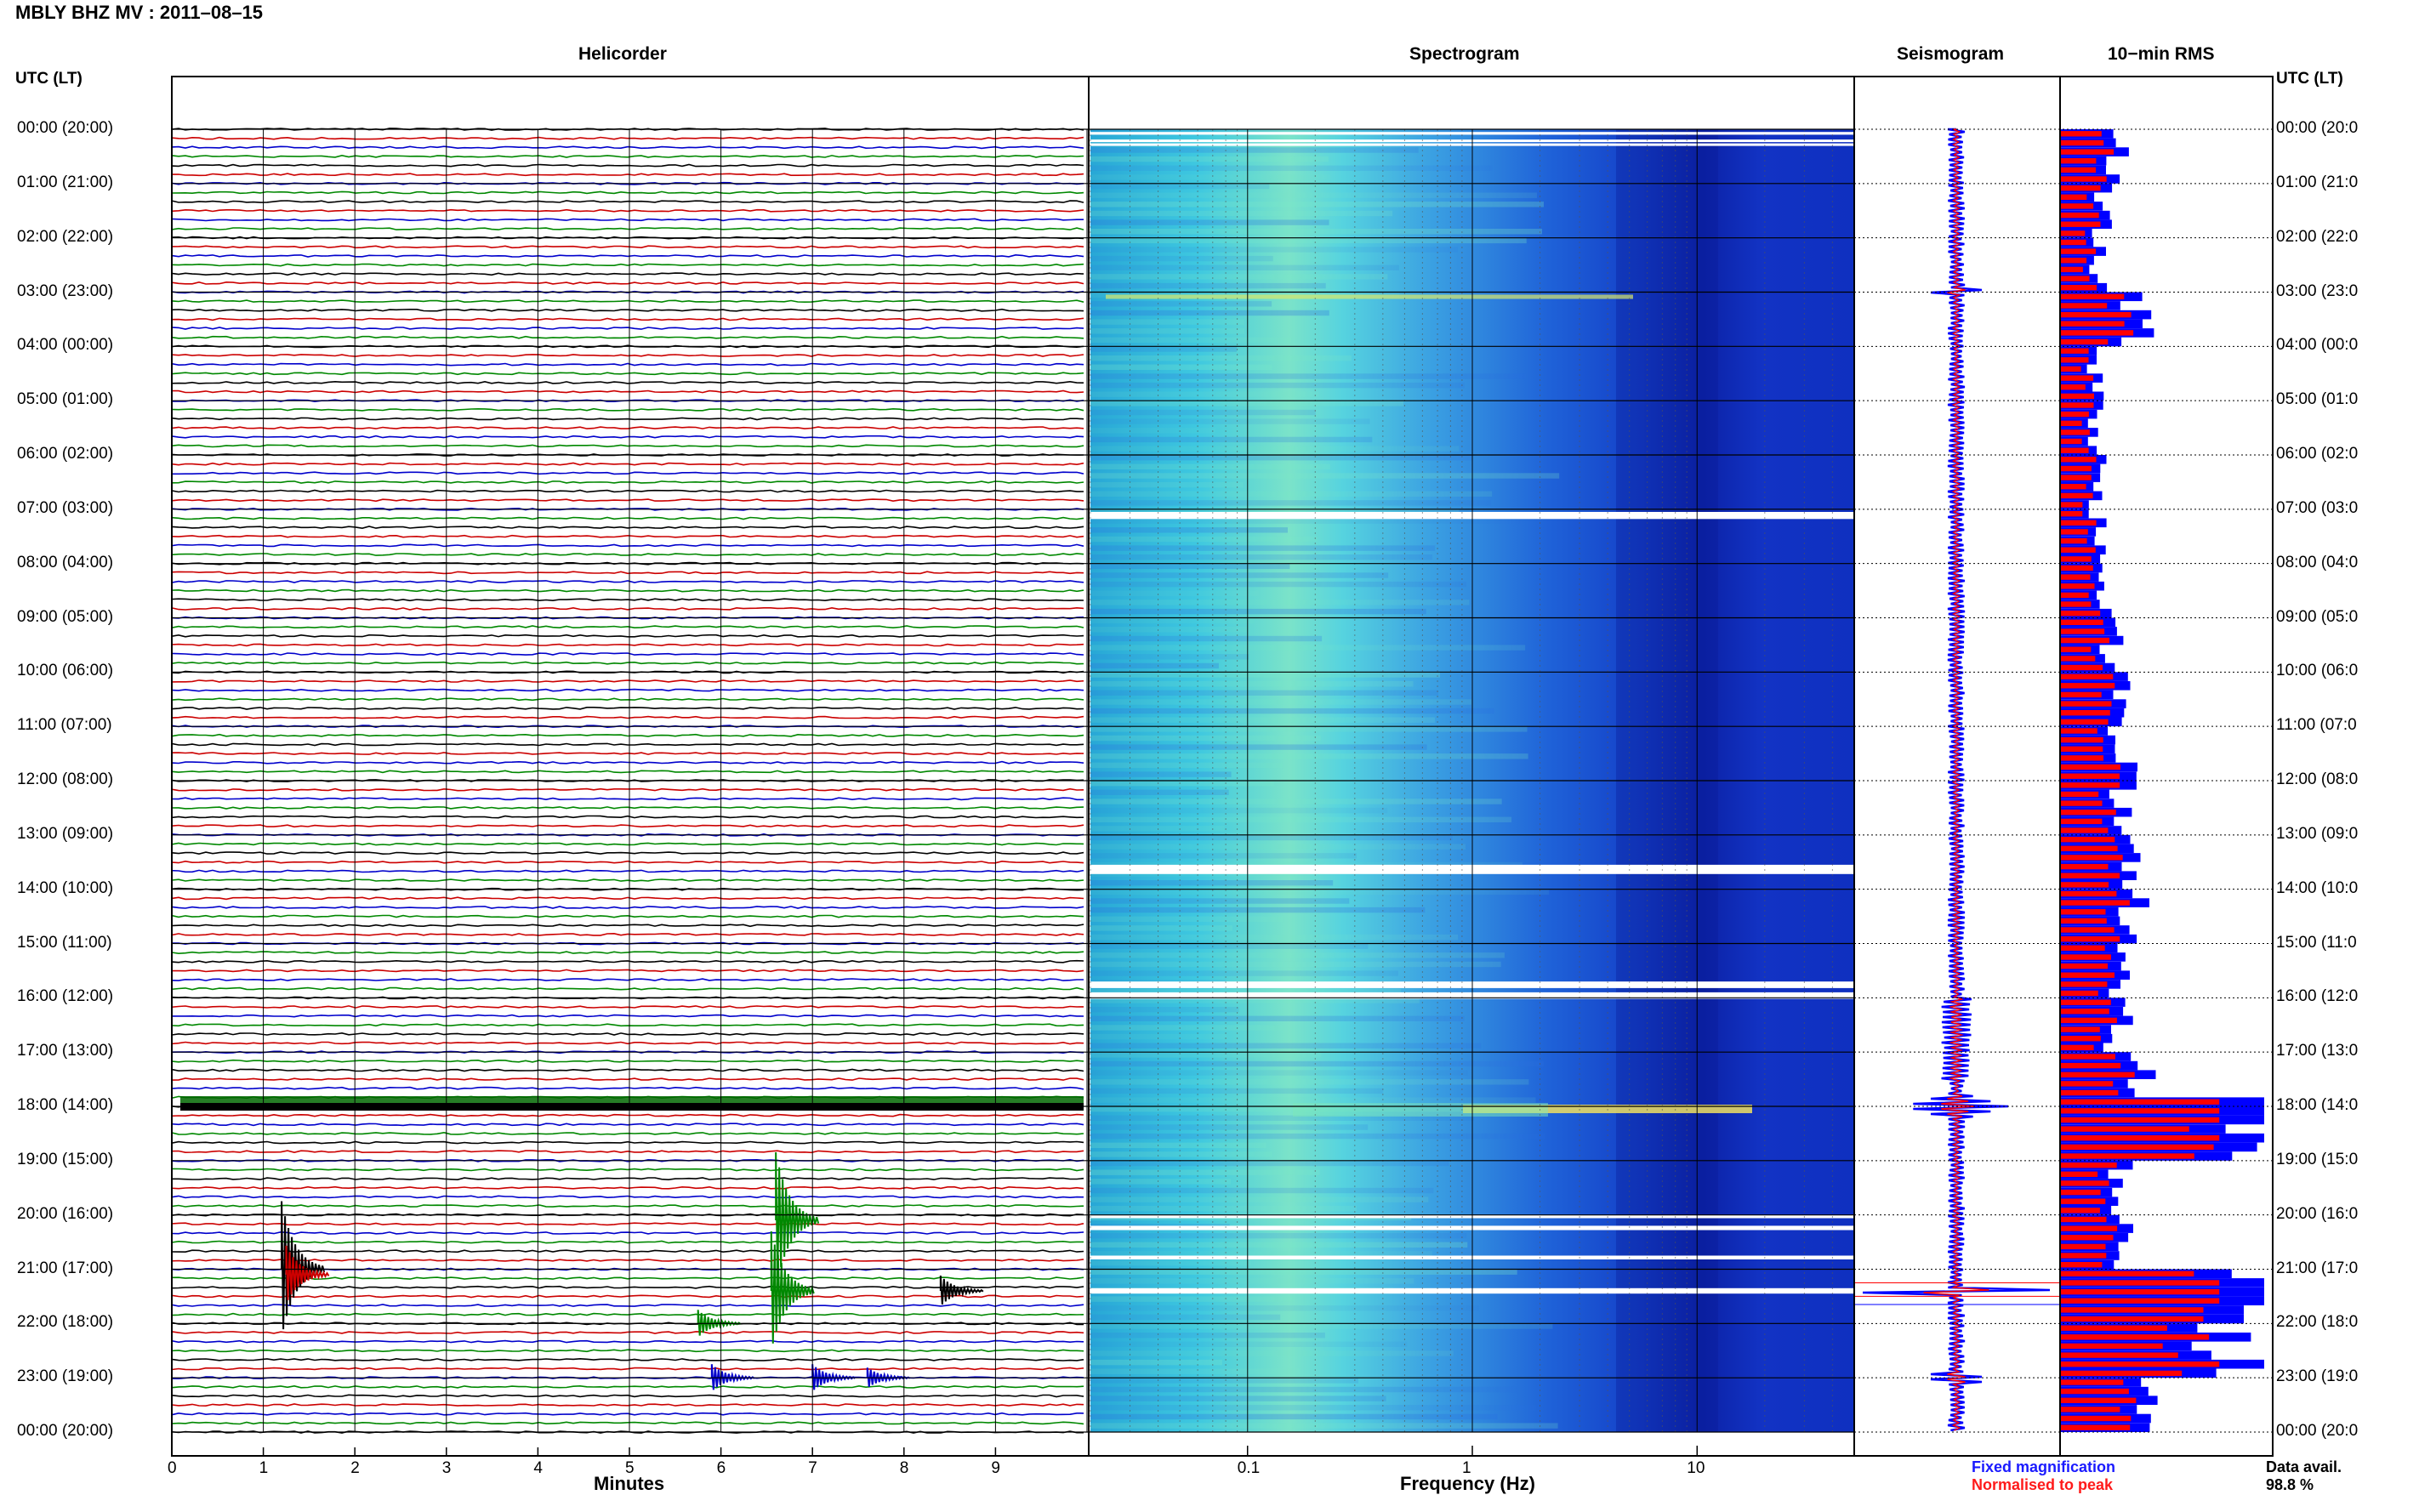 The height and width of the screenshot is (1512, 2419). I want to click on time-label-right: 22:00 (18:0, so click(2317, 1322).